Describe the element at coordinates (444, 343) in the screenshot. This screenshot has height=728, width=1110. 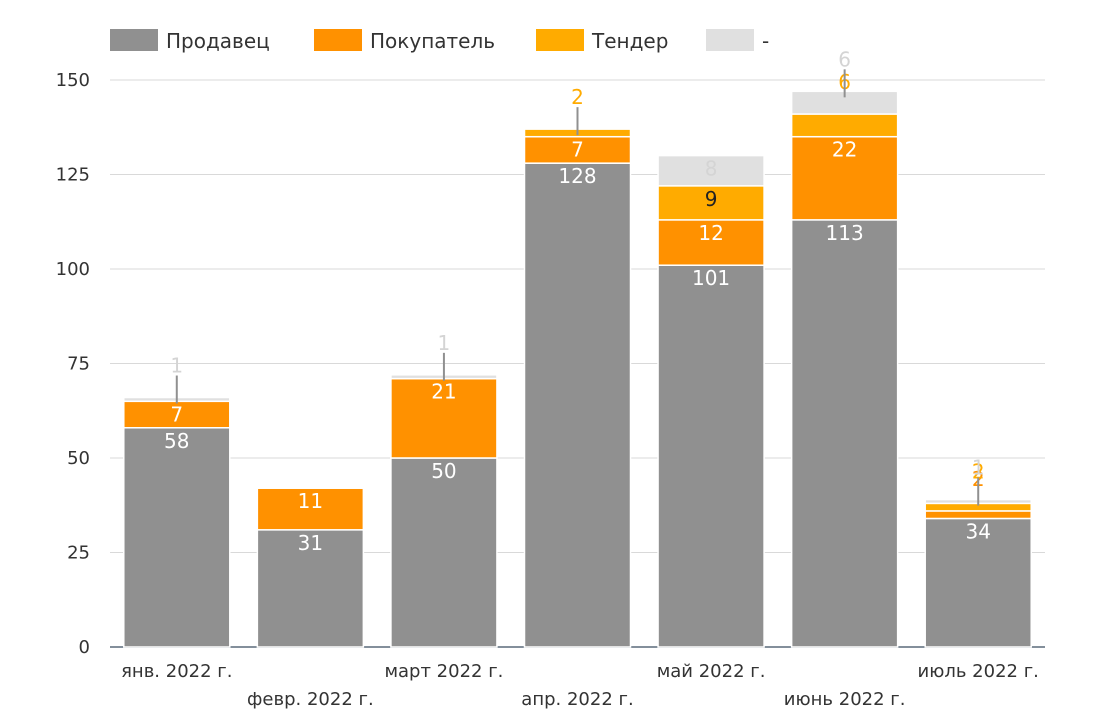
I see `data-label-2-3: 1` at that location.